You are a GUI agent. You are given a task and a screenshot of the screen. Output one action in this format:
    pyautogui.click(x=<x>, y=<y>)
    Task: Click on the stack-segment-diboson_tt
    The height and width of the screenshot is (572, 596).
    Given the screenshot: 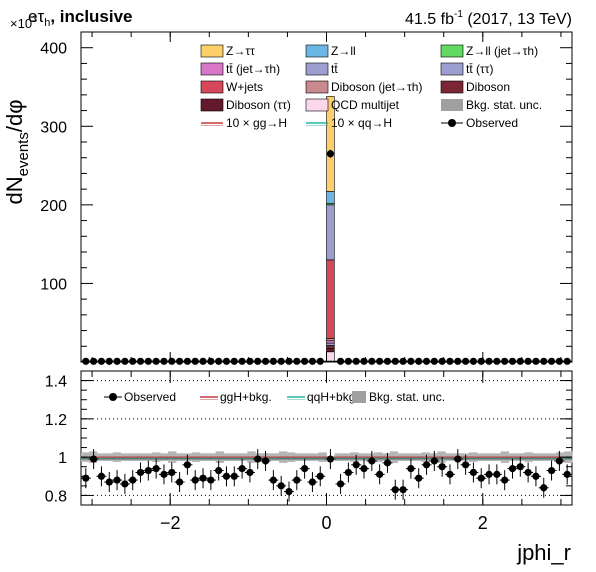 What is the action you would take?
    pyautogui.click(x=330, y=350)
    